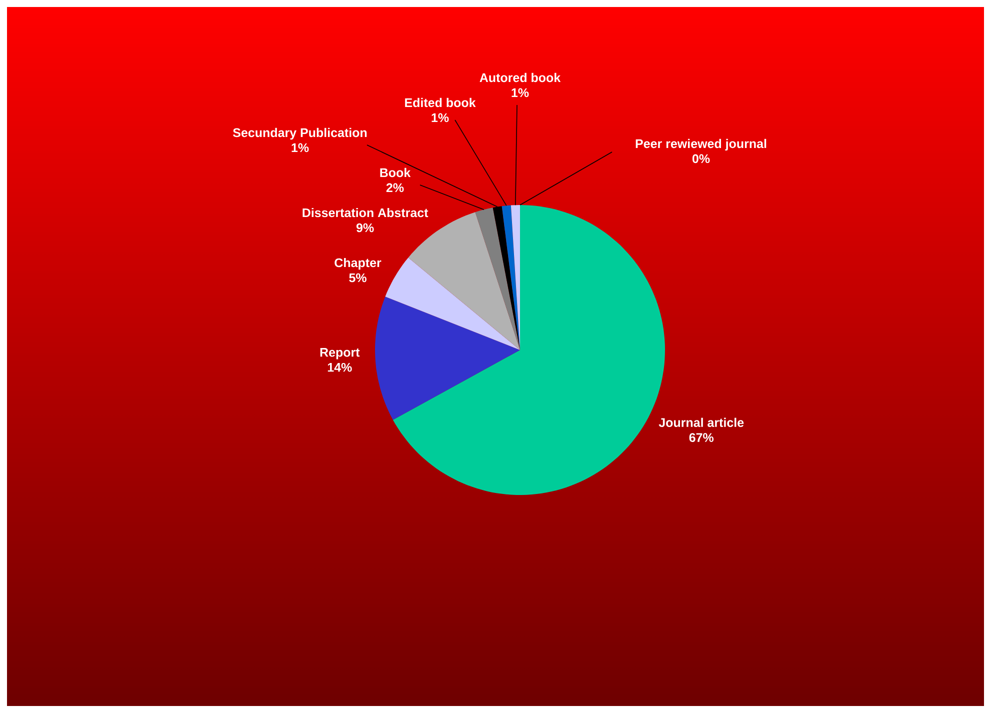 Image resolution: width=991 pixels, height=713 pixels. I want to click on slice-label: Secundary Publication, so click(299, 134).